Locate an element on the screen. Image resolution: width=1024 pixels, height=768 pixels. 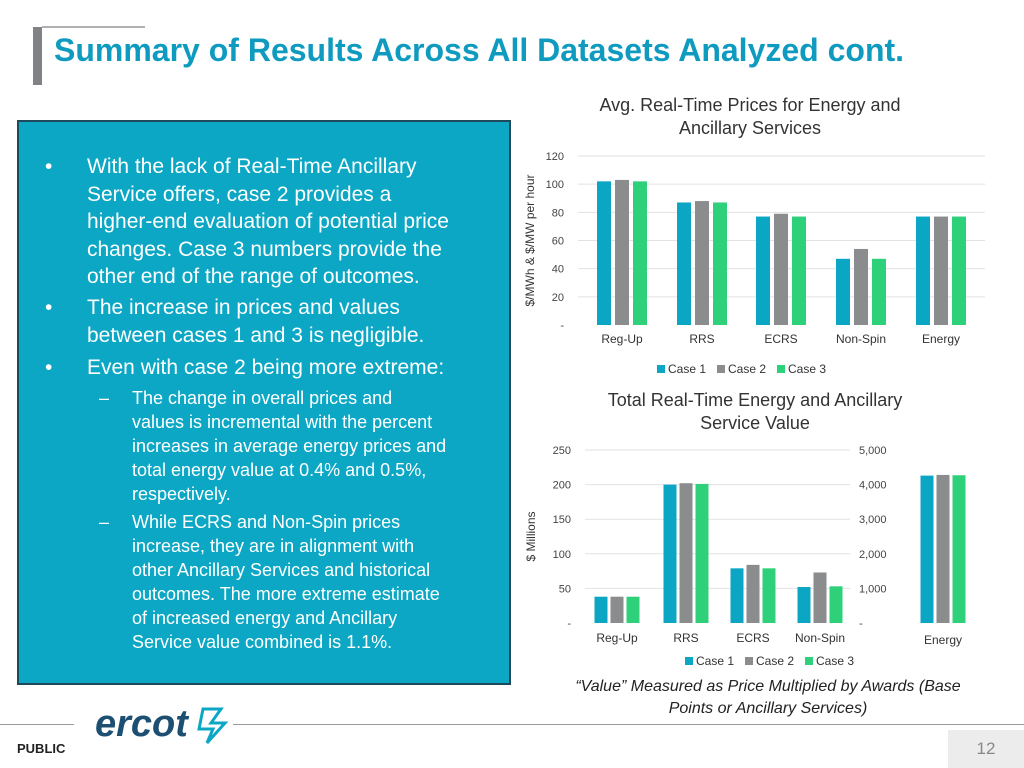
footer-rule is located at coordinates (37, 724).